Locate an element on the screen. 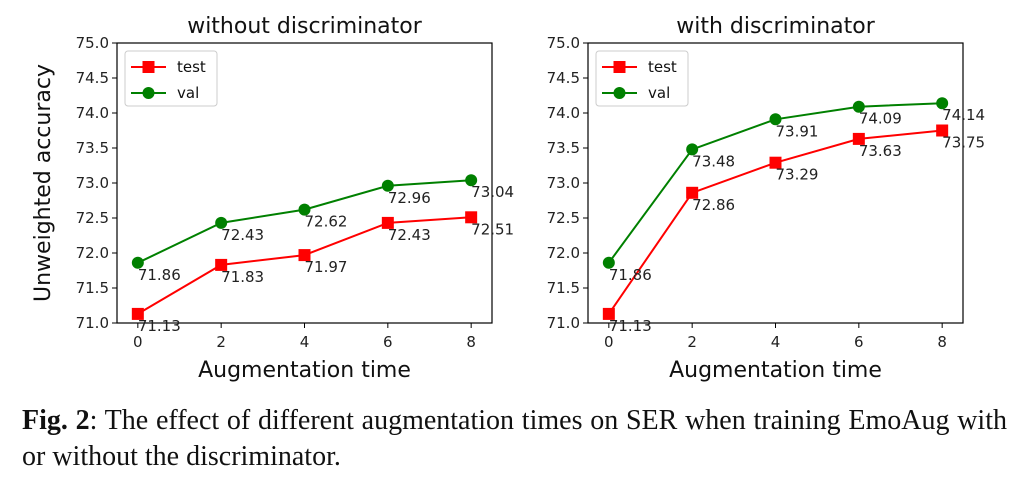 The width and height of the screenshot is (1022, 491). data-label-val: 72.43 is located at coordinates (242, 235).